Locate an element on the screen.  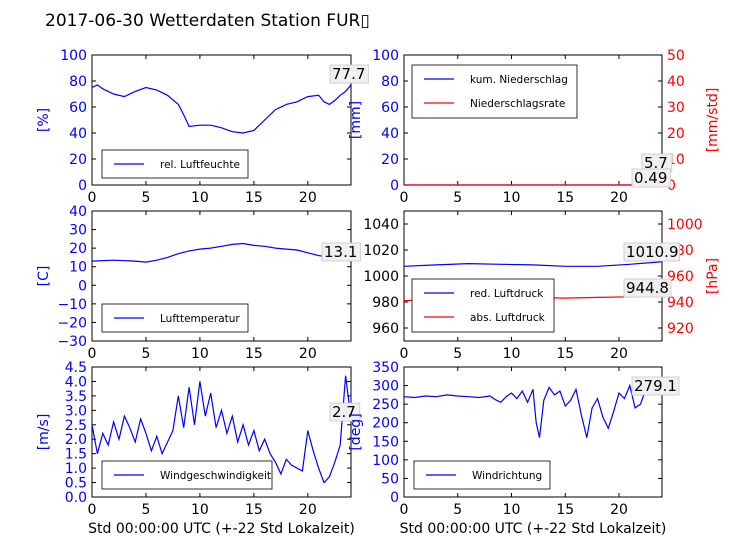
legend-entry: Windrichtung is located at coordinates (507, 476).